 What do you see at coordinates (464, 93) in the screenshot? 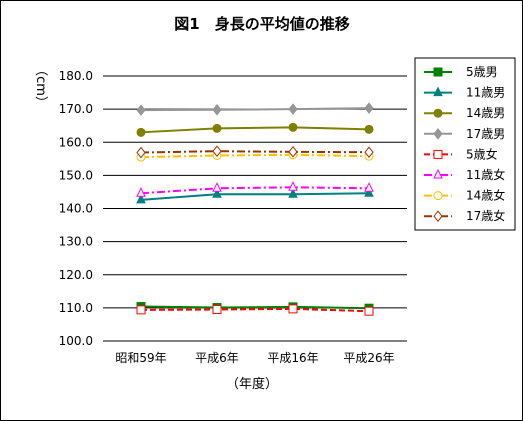
I see `legend-item: 11歳男` at bounding box center [464, 93].